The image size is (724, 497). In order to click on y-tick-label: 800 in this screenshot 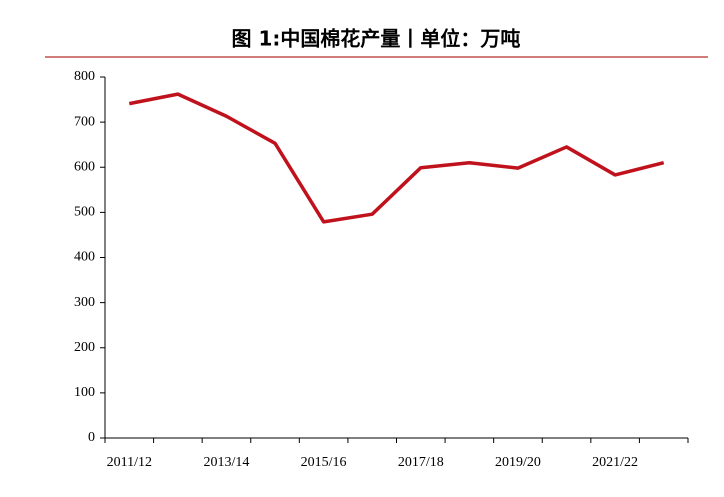, I will do `click(84, 76)`.